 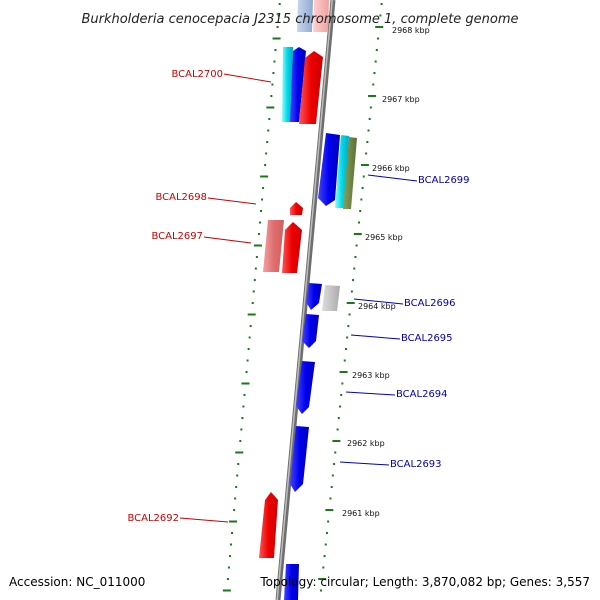 What do you see at coordinates (296, 208) in the screenshot?
I see `gene-arrow-bcal2698` at bounding box center [296, 208].